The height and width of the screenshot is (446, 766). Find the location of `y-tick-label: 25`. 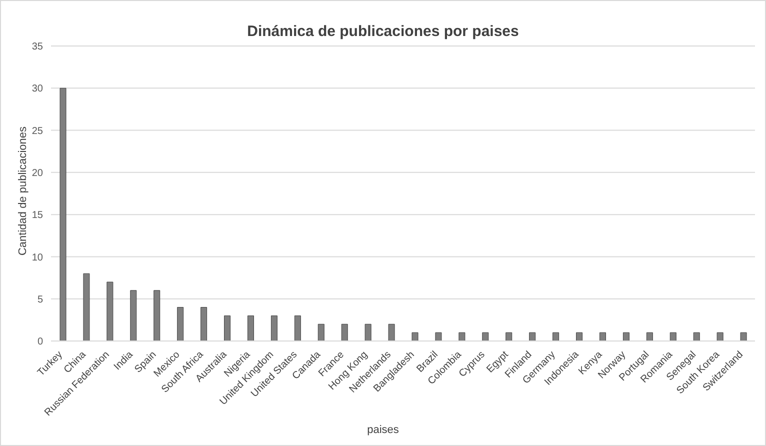

y-tick-label: 25 is located at coordinates (38, 131).